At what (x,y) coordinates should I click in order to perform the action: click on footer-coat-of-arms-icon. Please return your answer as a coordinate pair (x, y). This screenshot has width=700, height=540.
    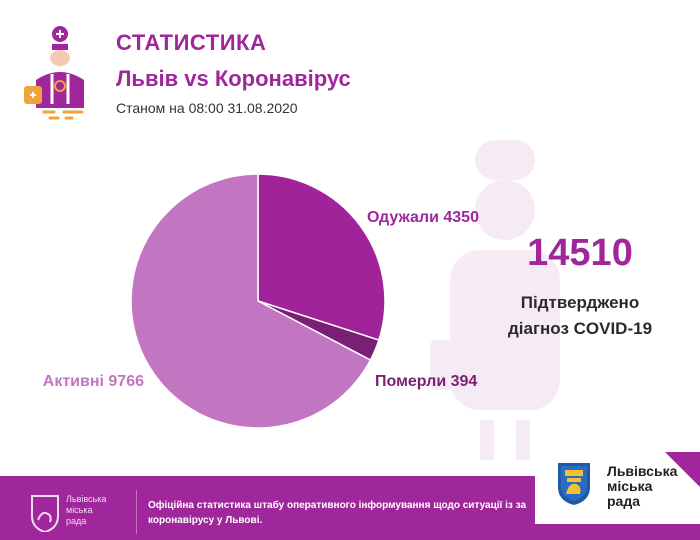
    Looking at the image, I should click on (45, 513).